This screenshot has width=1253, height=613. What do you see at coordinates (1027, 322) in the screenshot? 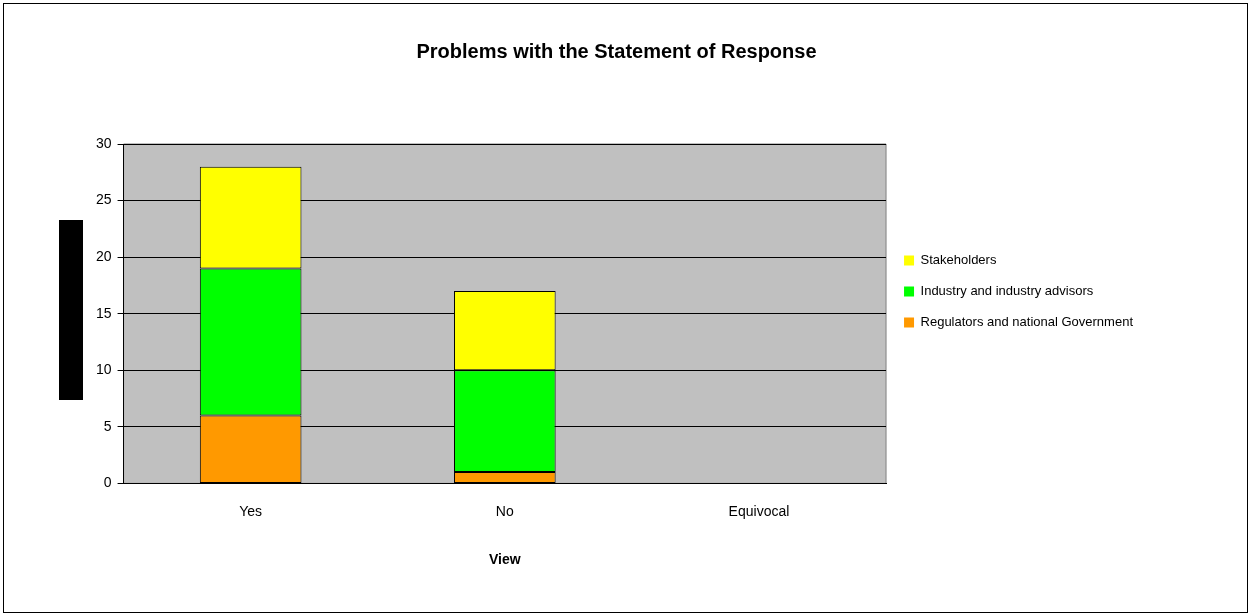
I see `legend-label: Regulators and national Government` at bounding box center [1027, 322].